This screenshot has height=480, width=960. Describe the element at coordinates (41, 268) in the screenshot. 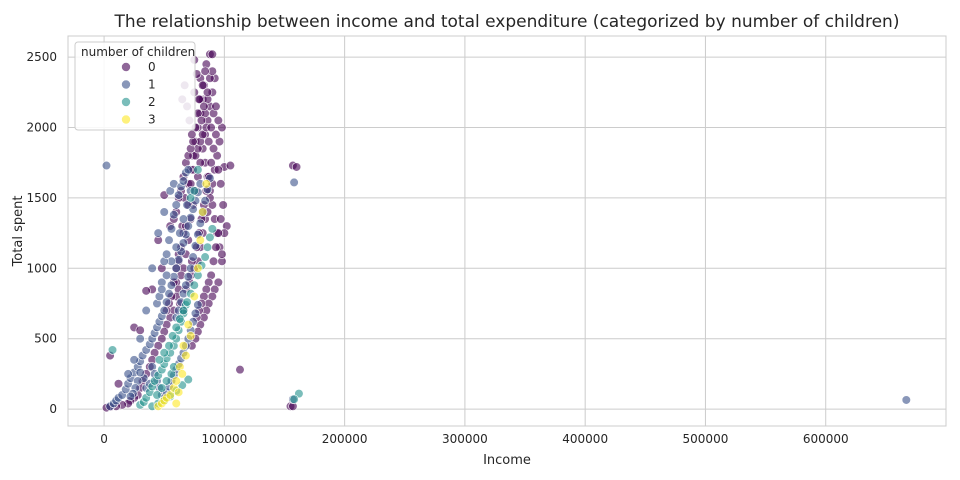

I see `y-tick-label: 1000` at that location.